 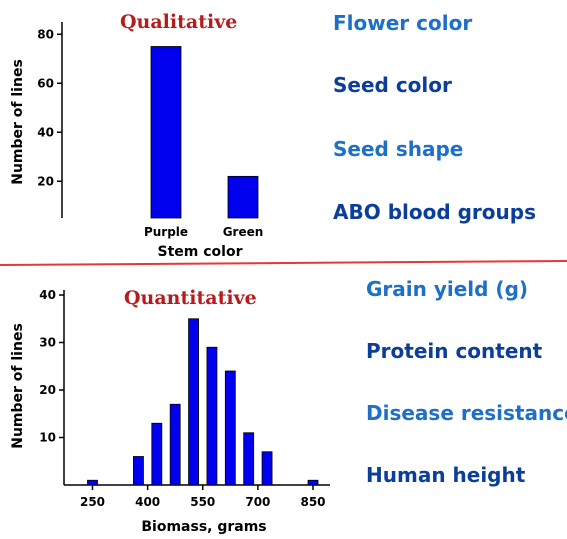 I want to click on quantitative-x-tick-label: 400, so click(x=147, y=502).